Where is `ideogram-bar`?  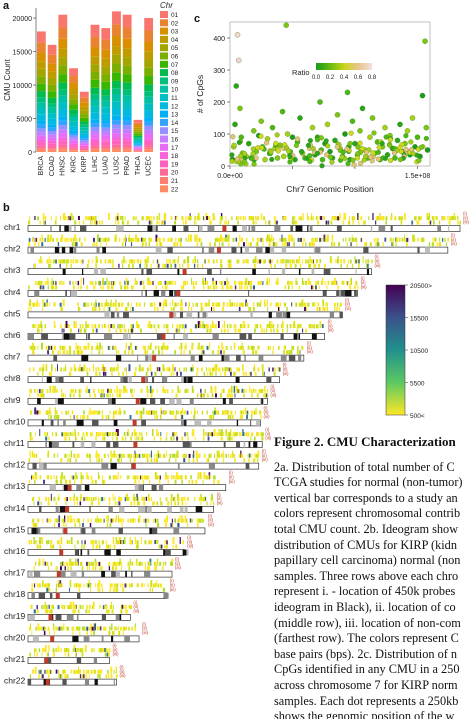
ideogram-bar is located at coordinates (72, 682).